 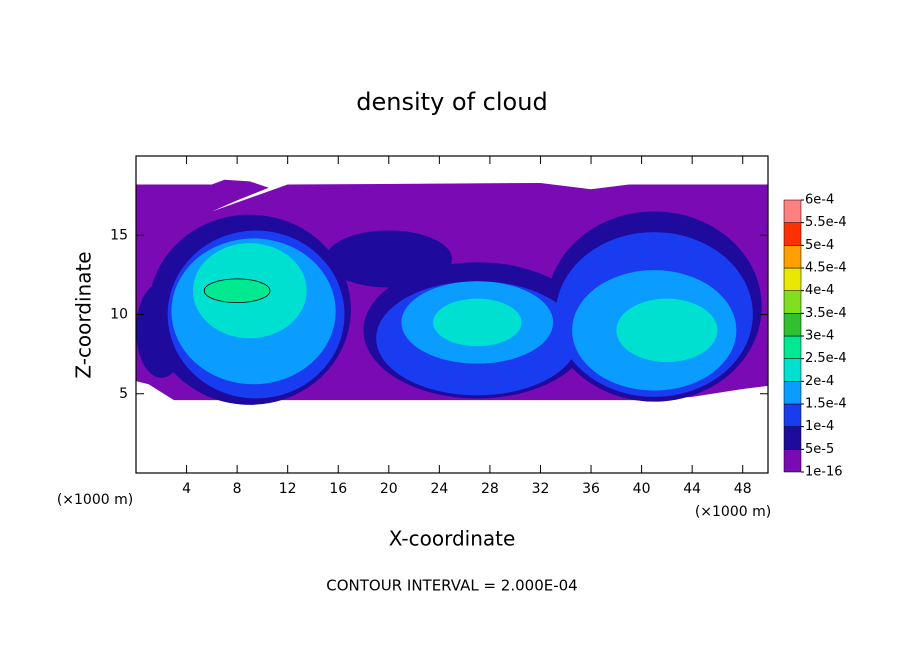 What do you see at coordinates (119, 315) in the screenshot?
I see `y-tick-label: 10` at bounding box center [119, 315].